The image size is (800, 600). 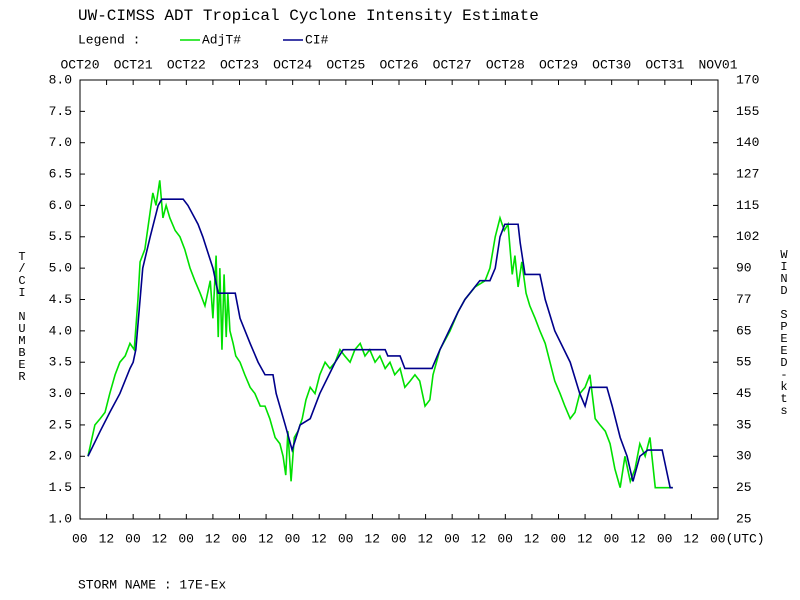 What do you see at coordinates (60, 236) in the screenshot?
I see `y-tick-label: 5.5` at bounding box center [60, 236].